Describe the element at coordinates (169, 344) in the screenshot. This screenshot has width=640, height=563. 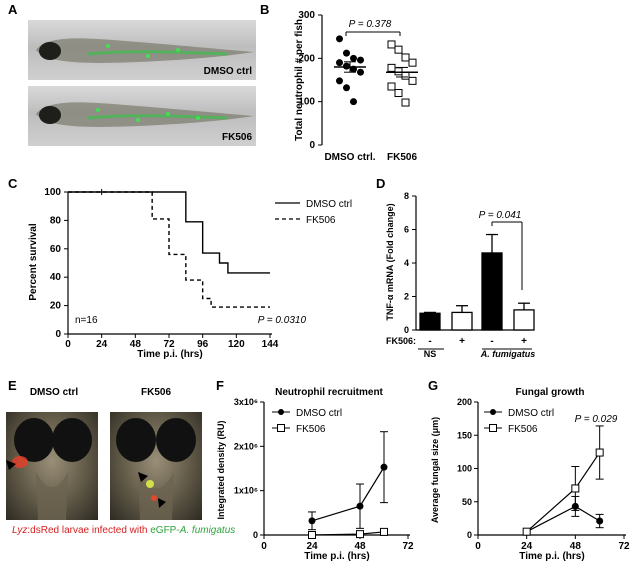
I see `c-xtick-label: 72` at that location.